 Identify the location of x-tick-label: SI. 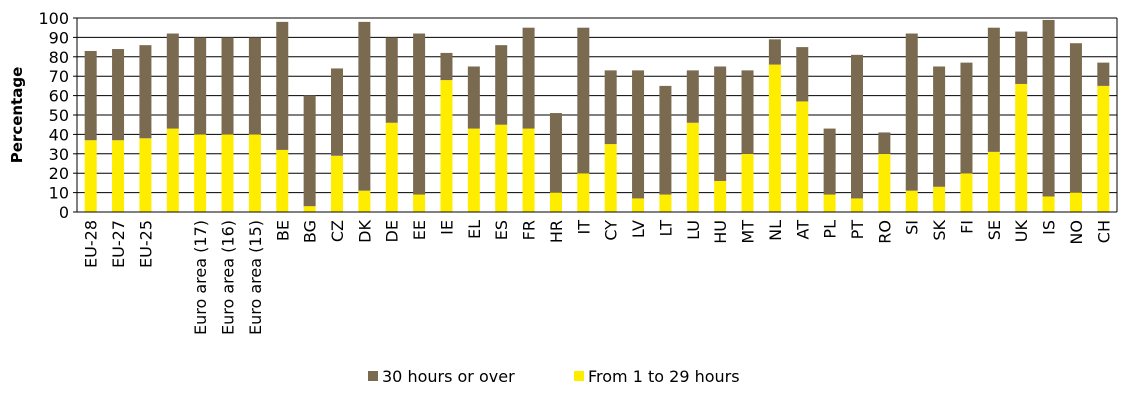
(912, 227).